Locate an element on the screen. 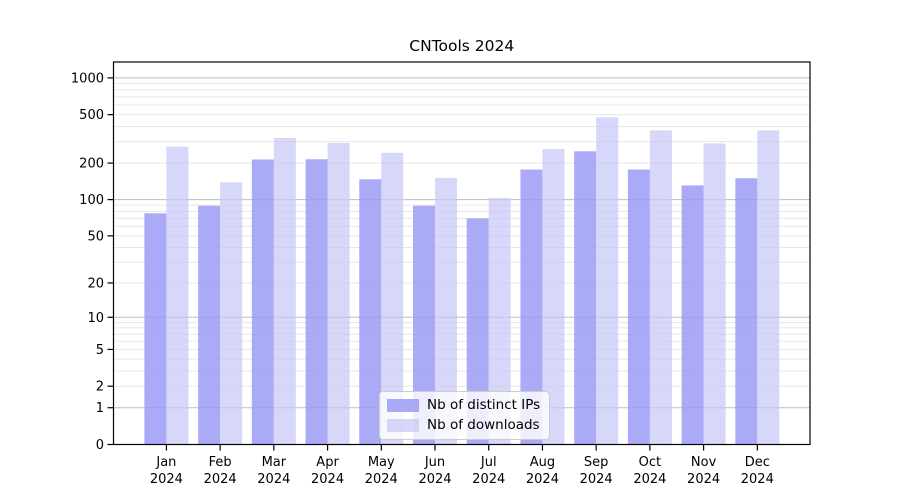 This screenshot has width=900, height=500. x-tick-label-year-feb: 2024 is located at coordinates (220, 479).